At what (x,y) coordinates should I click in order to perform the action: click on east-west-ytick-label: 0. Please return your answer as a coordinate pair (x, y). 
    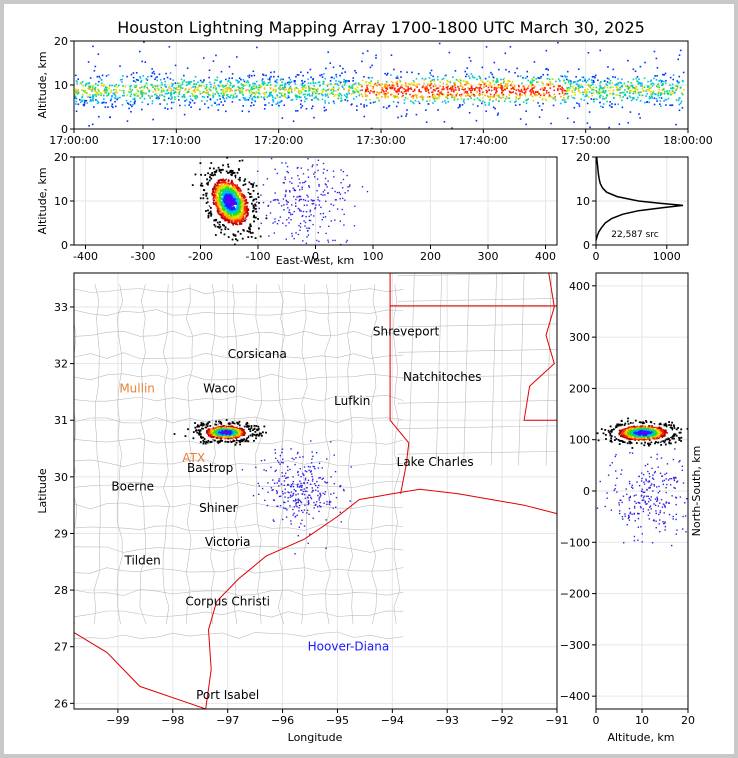
    Looking at the image, I should click on (64, 245).